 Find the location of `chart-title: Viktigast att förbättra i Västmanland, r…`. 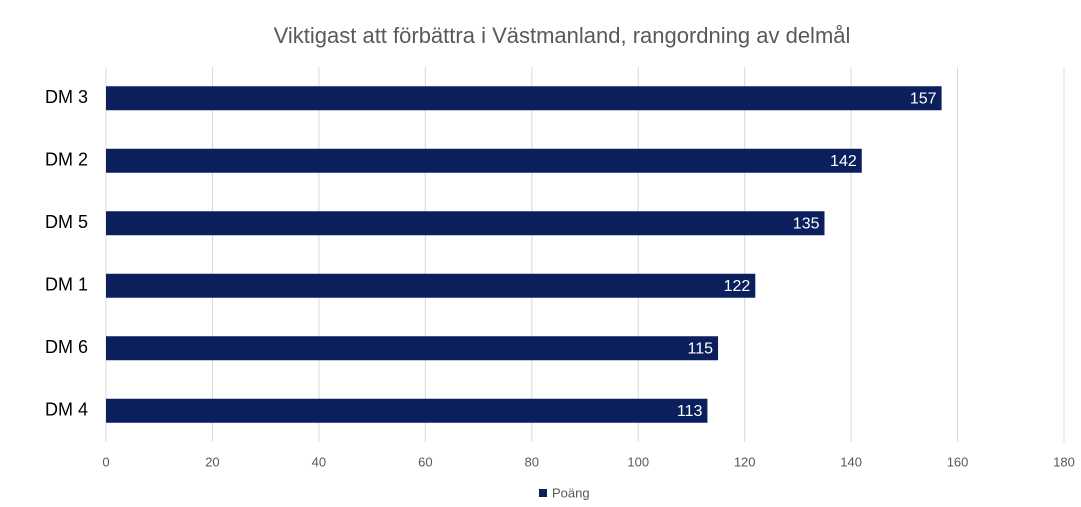

chart-title: Viktigast att förbättra i Västmanland, r… is located at coordinates (562, 35).